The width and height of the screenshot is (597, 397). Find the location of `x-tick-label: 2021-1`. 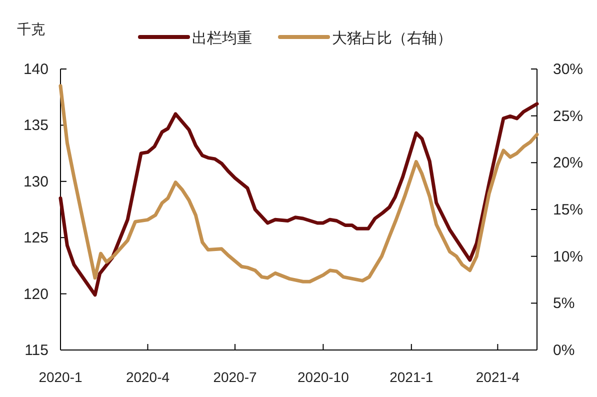

x-tick-label: 2021-1 is located at coordinates (412, 377).